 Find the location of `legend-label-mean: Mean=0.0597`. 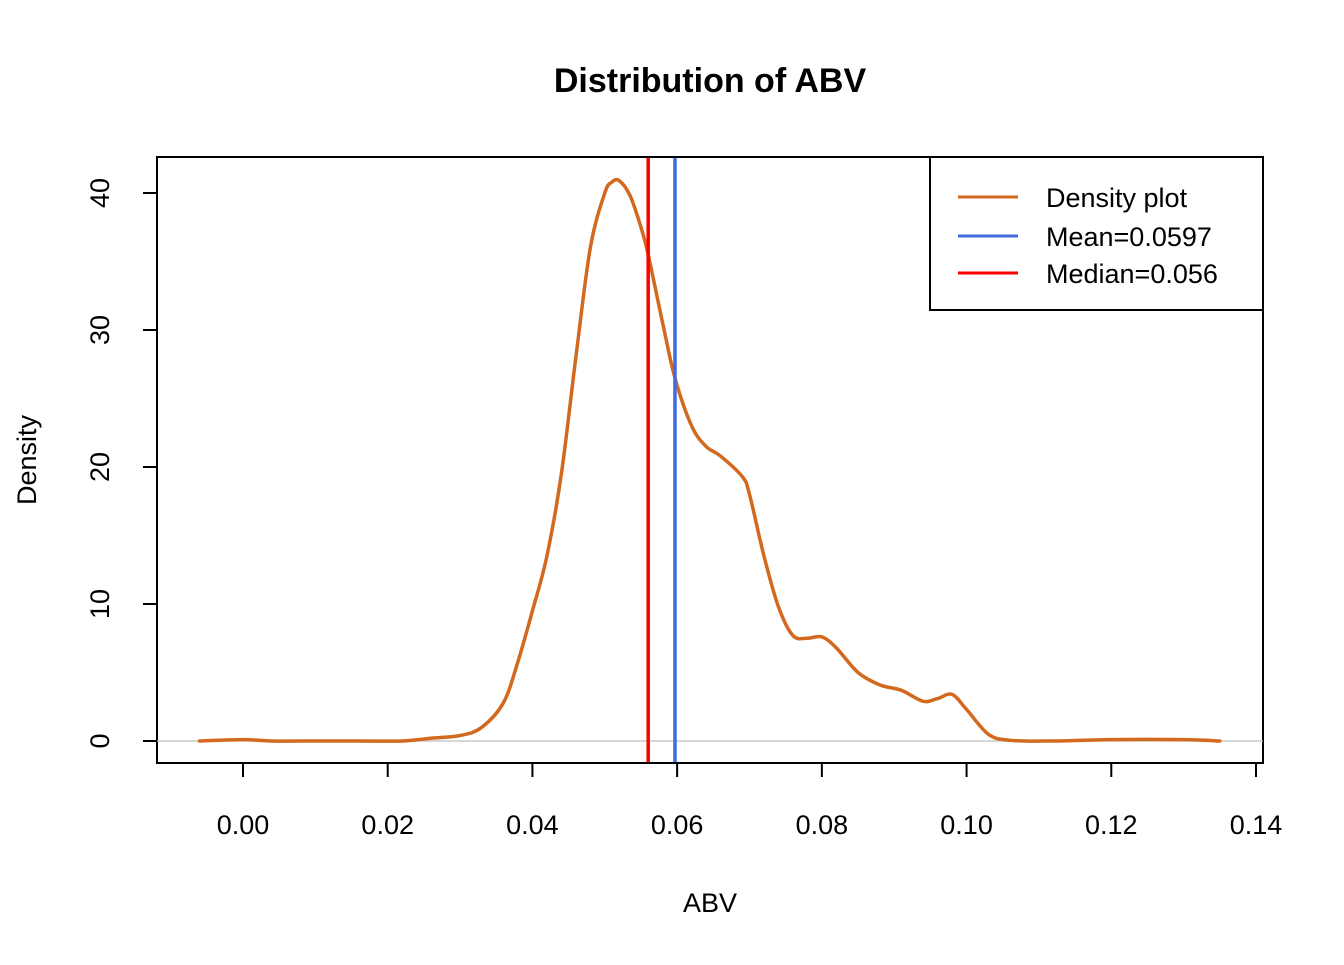

legend-label-mean: Mean=0.0597 is located at coordinates (1129, 237).